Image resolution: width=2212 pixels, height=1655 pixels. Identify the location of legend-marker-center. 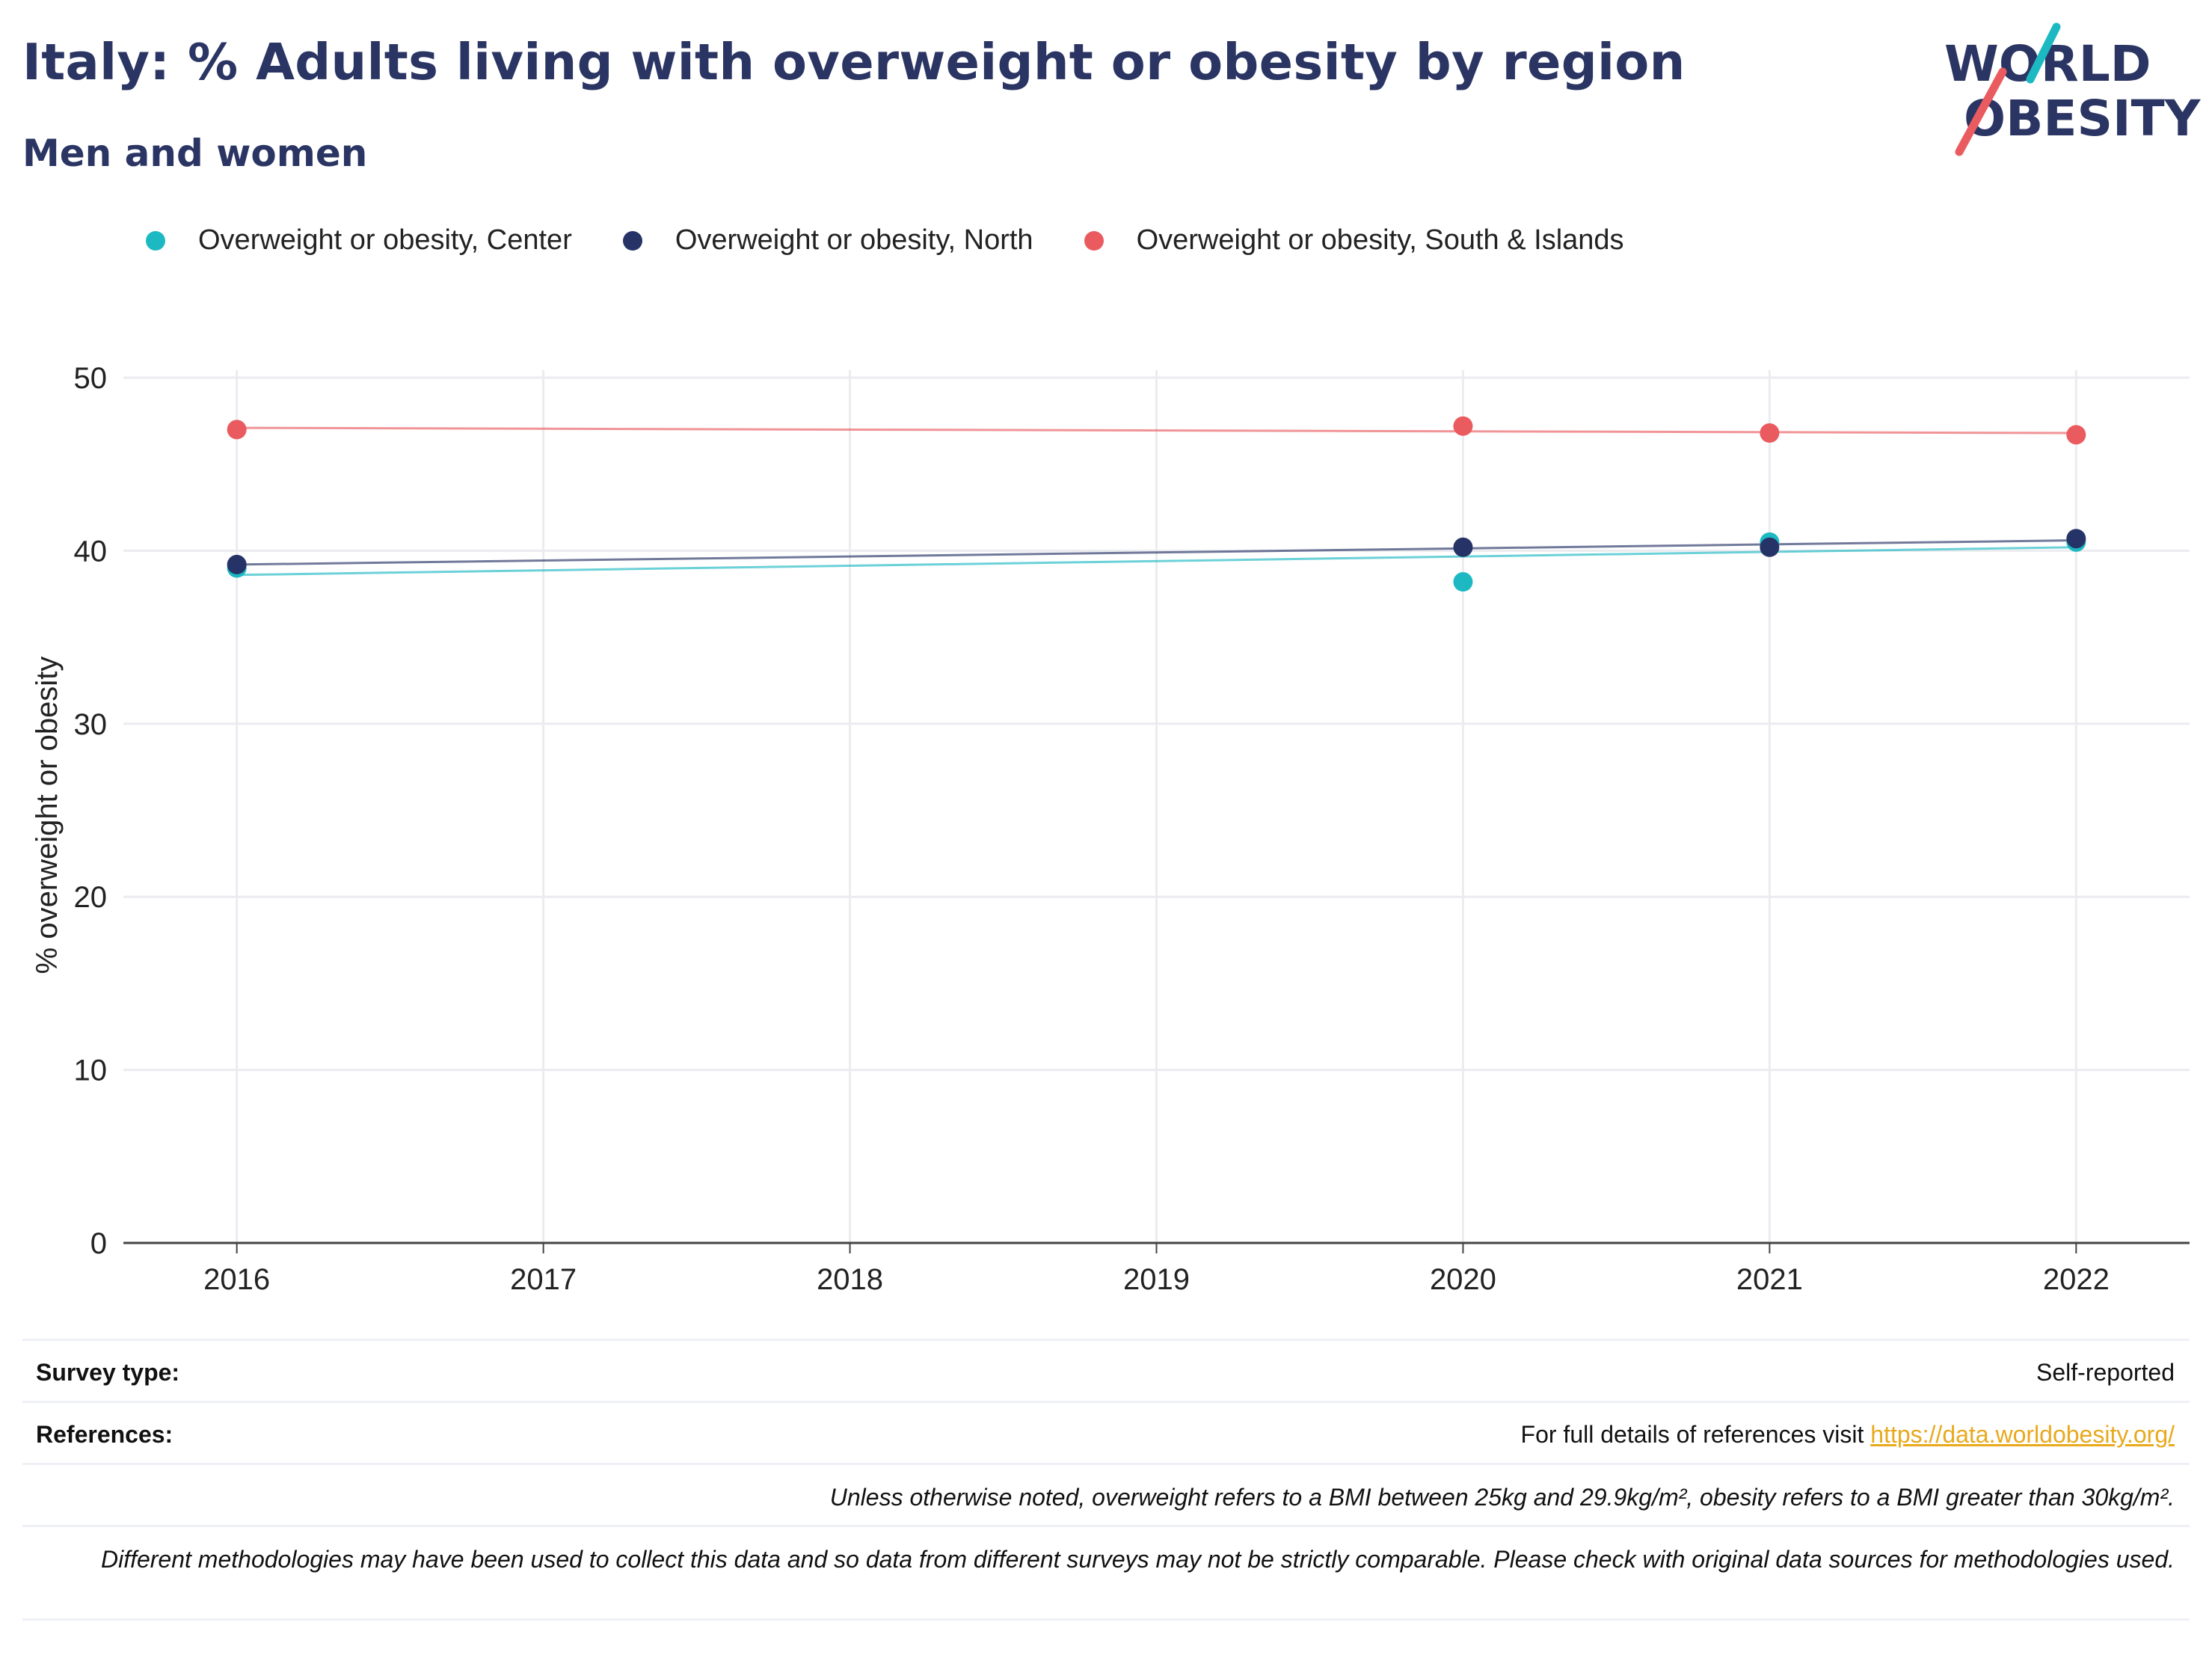
(155, 240).